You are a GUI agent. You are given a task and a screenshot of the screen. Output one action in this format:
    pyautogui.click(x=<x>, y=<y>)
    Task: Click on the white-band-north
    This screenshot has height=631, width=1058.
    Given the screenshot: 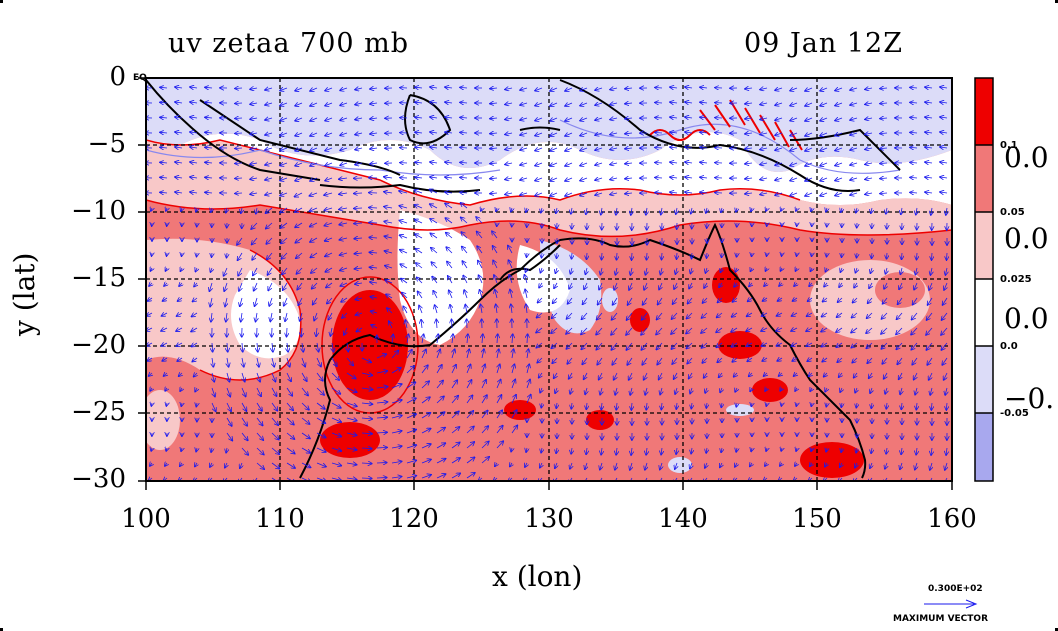 What is the action you would take?
    pyautogui.click(x=549, y=168)
    